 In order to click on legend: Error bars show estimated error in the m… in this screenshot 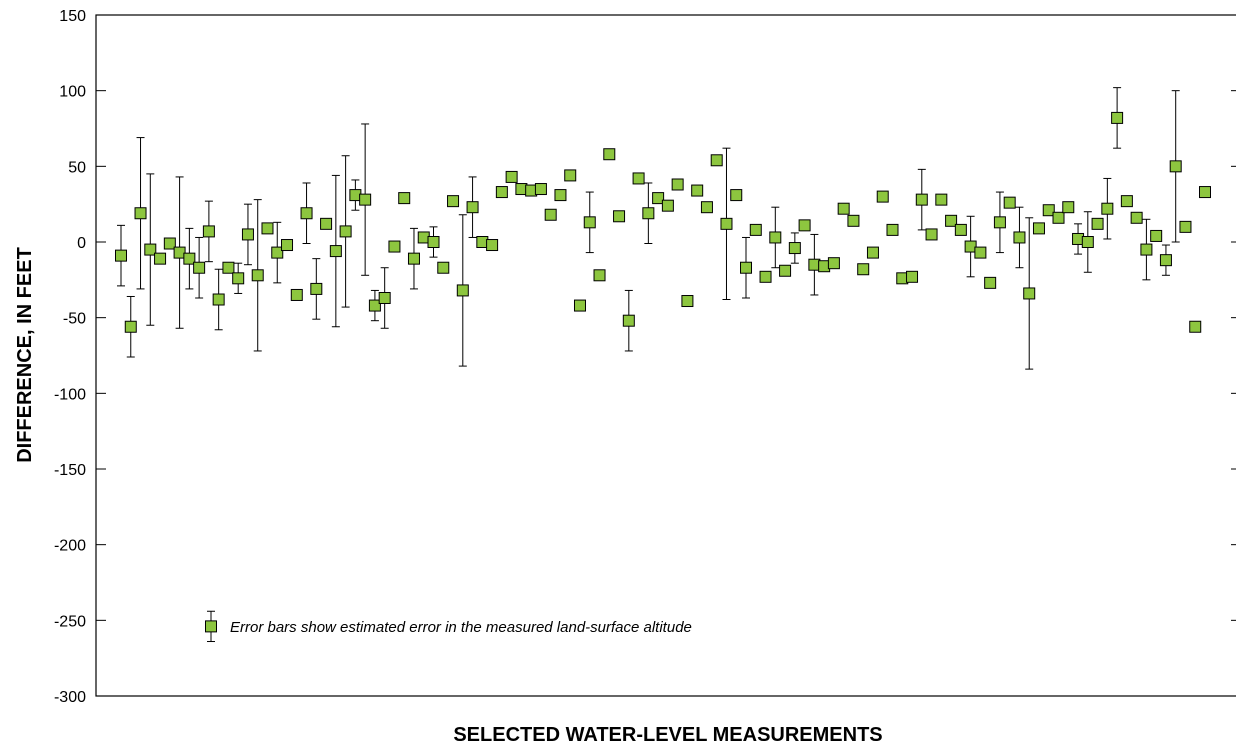, I will do `click(448, 626)`.